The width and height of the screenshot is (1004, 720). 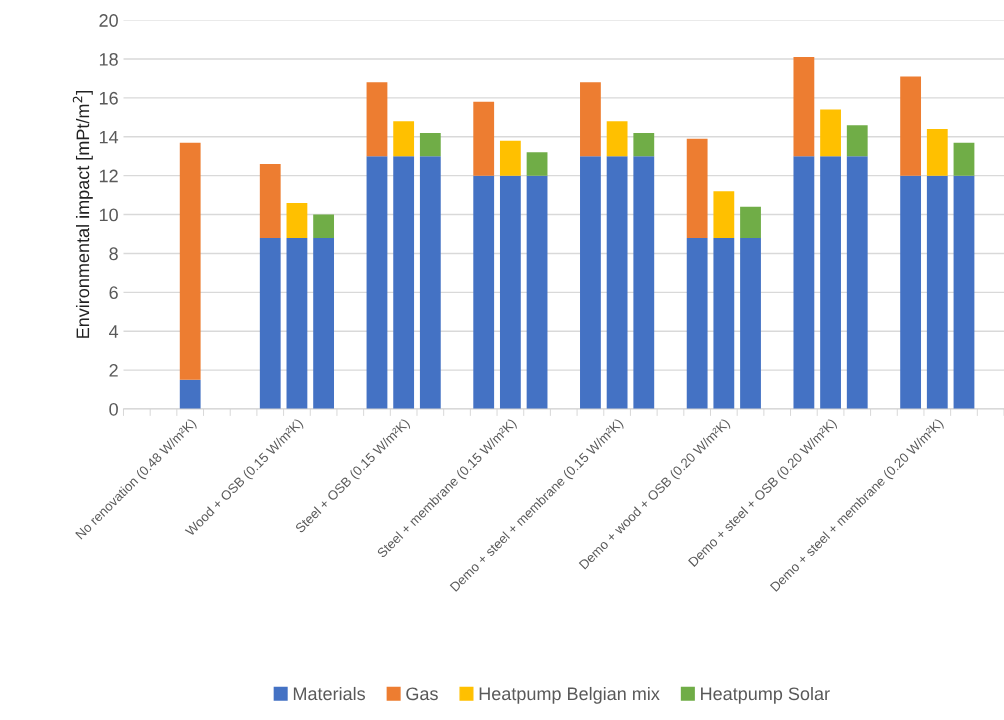 I want to click on legend-label: Heatpump Solar, so click(x=765, y=695).